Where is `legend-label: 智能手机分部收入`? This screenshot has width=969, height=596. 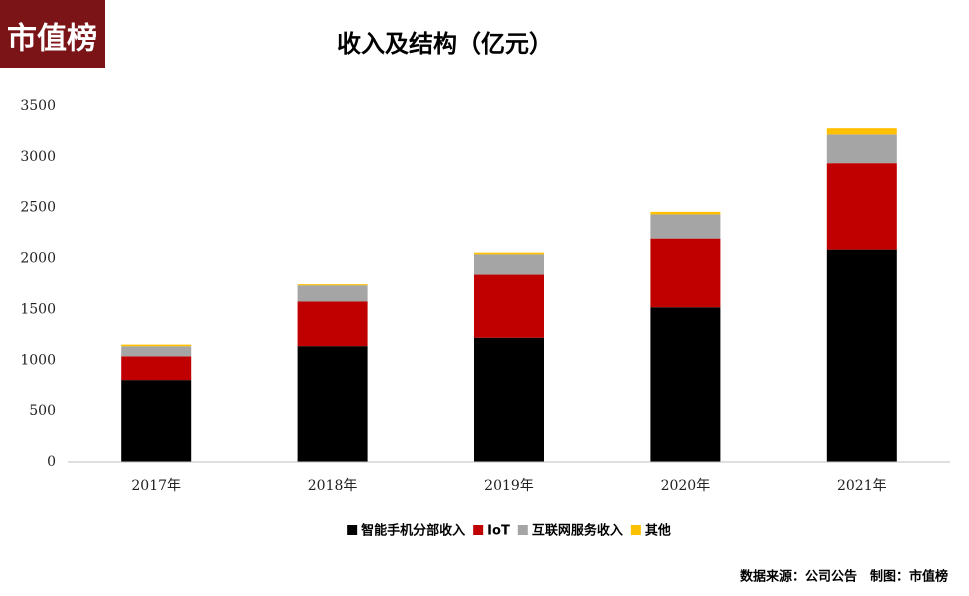
legend-label: 智能手机分部收入 is located at coordinates (413, 531).